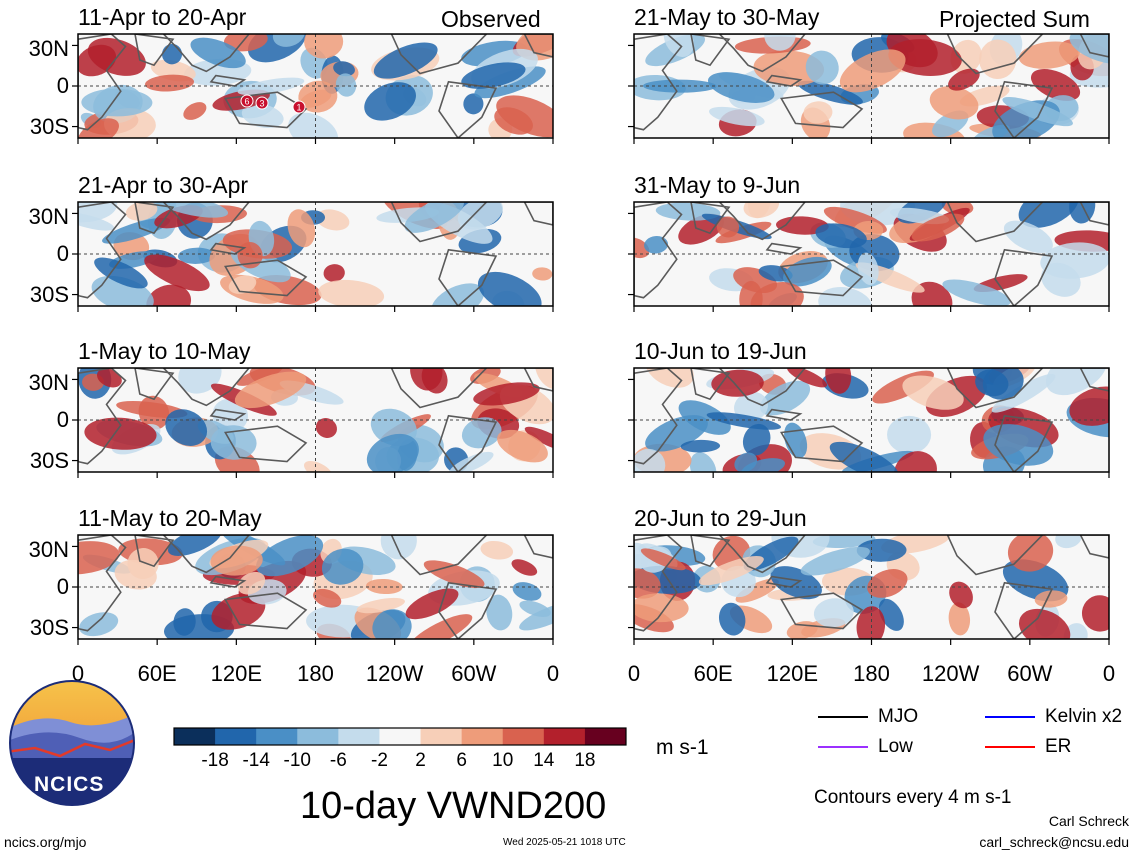 Image resolution: width=1135 pixels, height=856 pixels. Describe the element at coordinates (1084, 716) in the screenshot. I see `legend-kelvin-label: Kelvin x2` at that location.